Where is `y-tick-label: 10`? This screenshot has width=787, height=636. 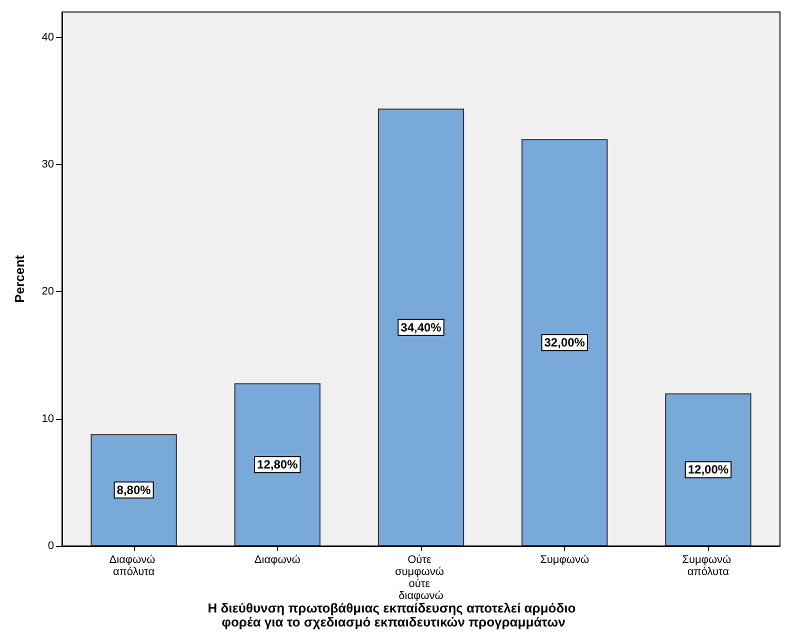
y-tick-label: 10 is located at coordinates (48, 418).